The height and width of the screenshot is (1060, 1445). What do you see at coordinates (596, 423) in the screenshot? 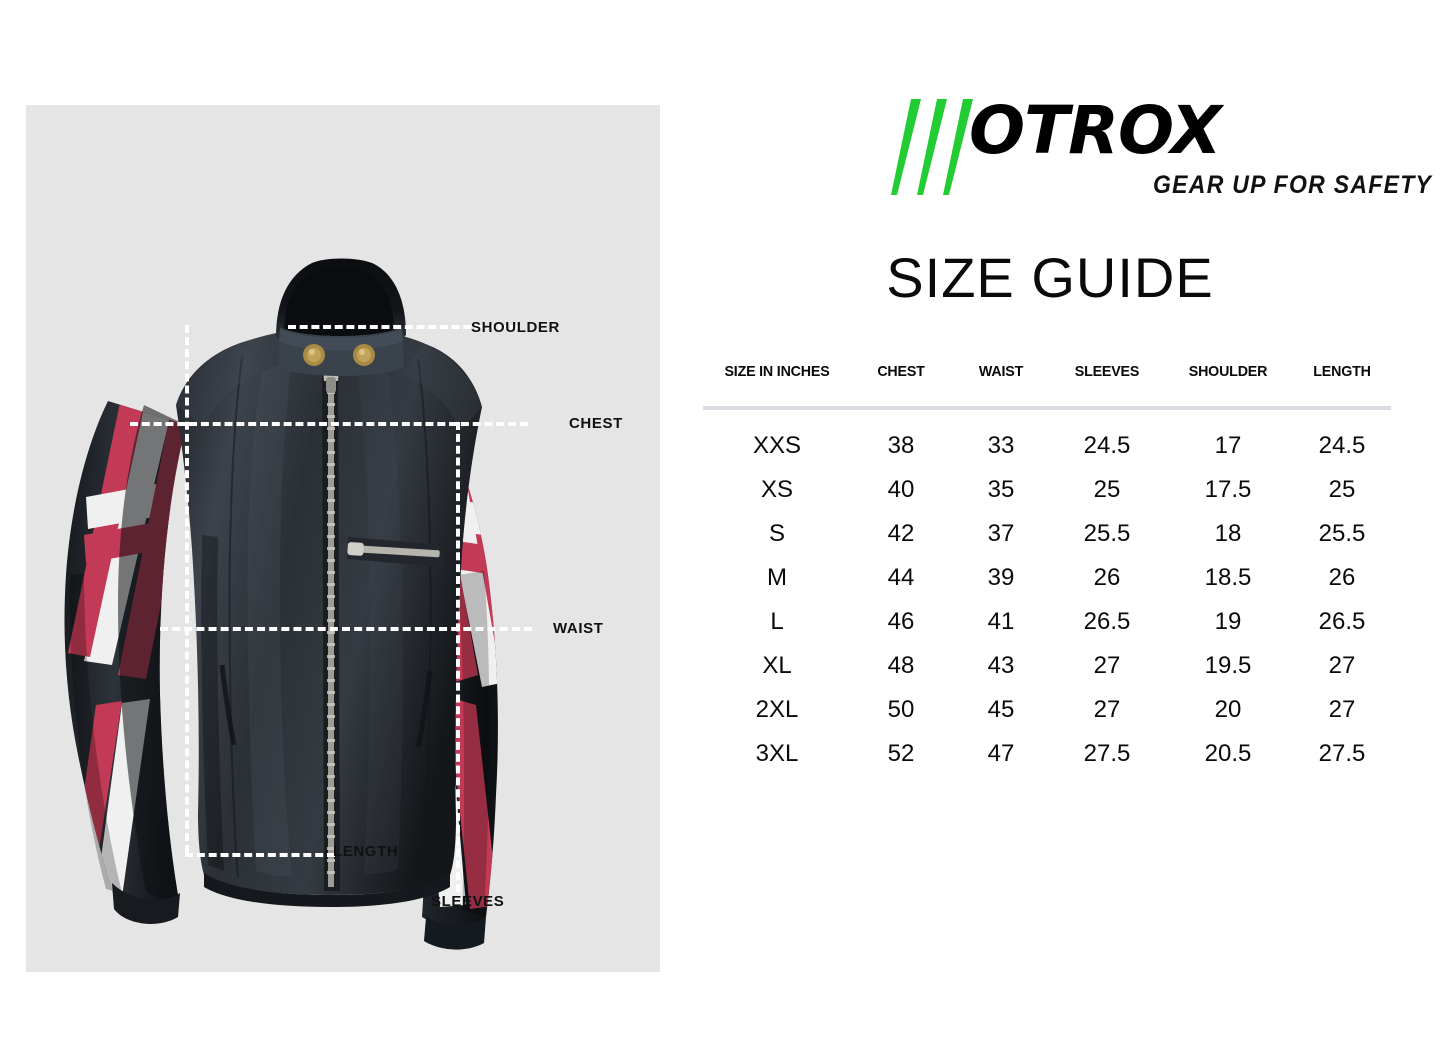
I see `label-chest: CHEST` at bounding box center [596, 423].